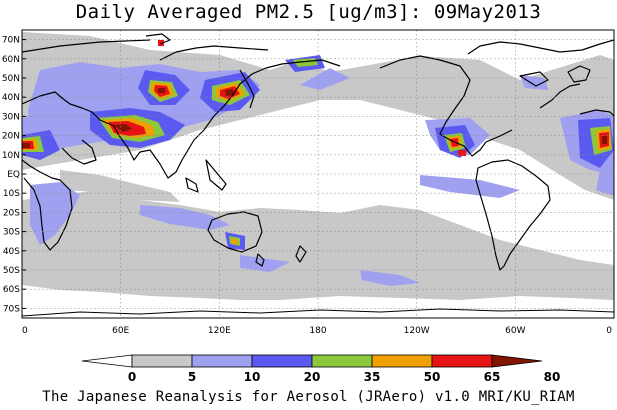  Describe the element at coordinates (417, 331) in the screenshot. I see `lon-label: 120W` at that location.